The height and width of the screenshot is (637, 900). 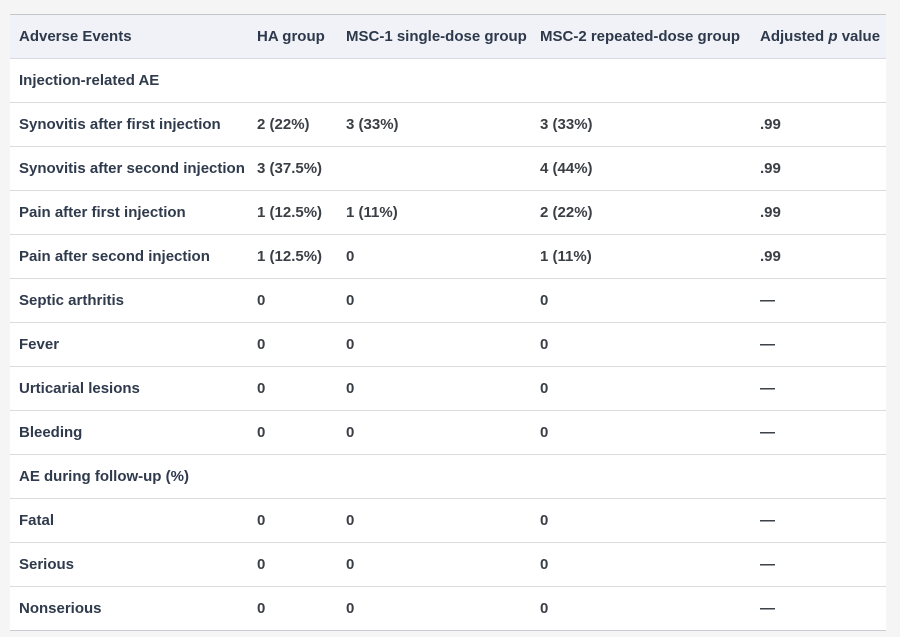 What do you see at coordinates (114, 256) in the screenshot?
I see `row-label: Pain after second injection` at bounding box center [114, 256].